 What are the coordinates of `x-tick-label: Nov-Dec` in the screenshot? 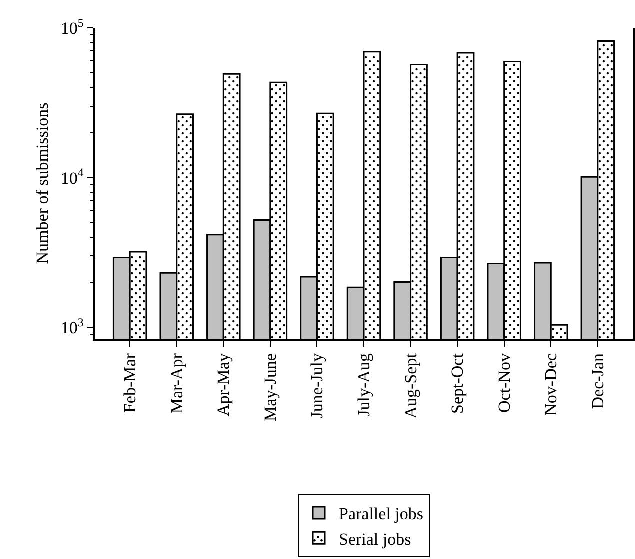 It's located at (551, 384).